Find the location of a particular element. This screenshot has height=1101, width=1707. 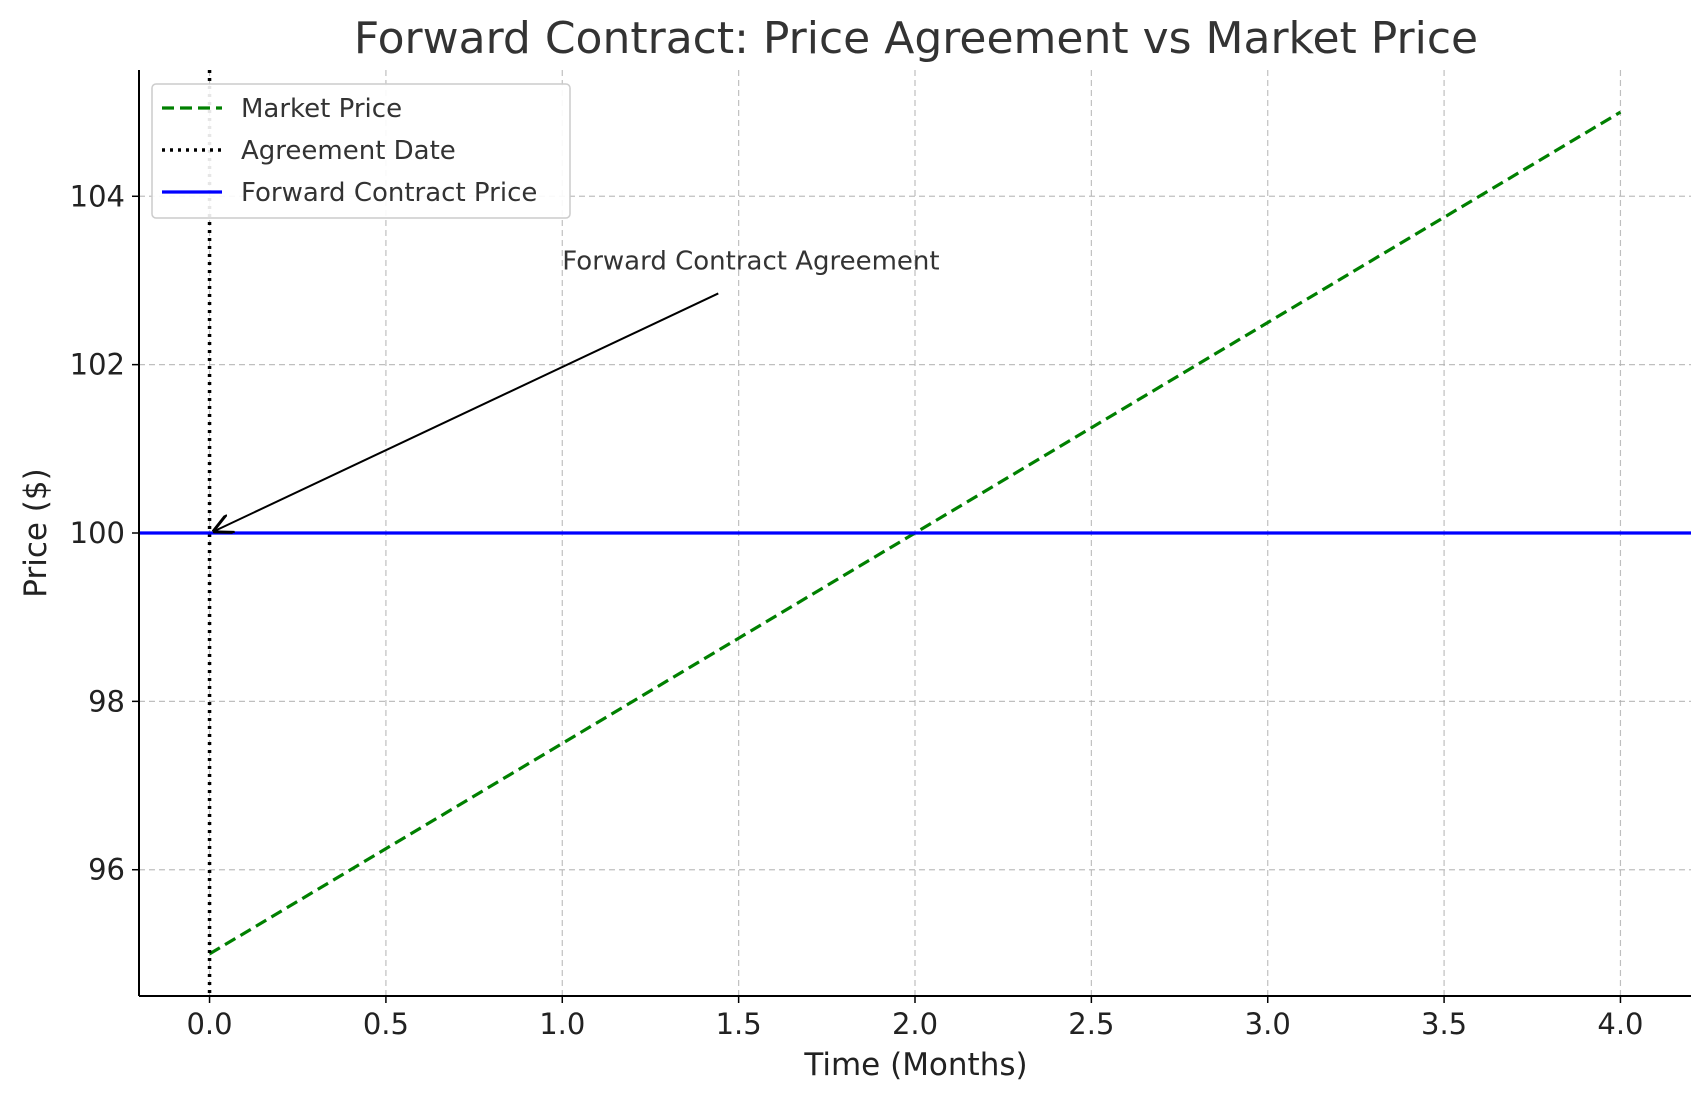

y-tick-label: 102 is located at coordinates (97, 365).